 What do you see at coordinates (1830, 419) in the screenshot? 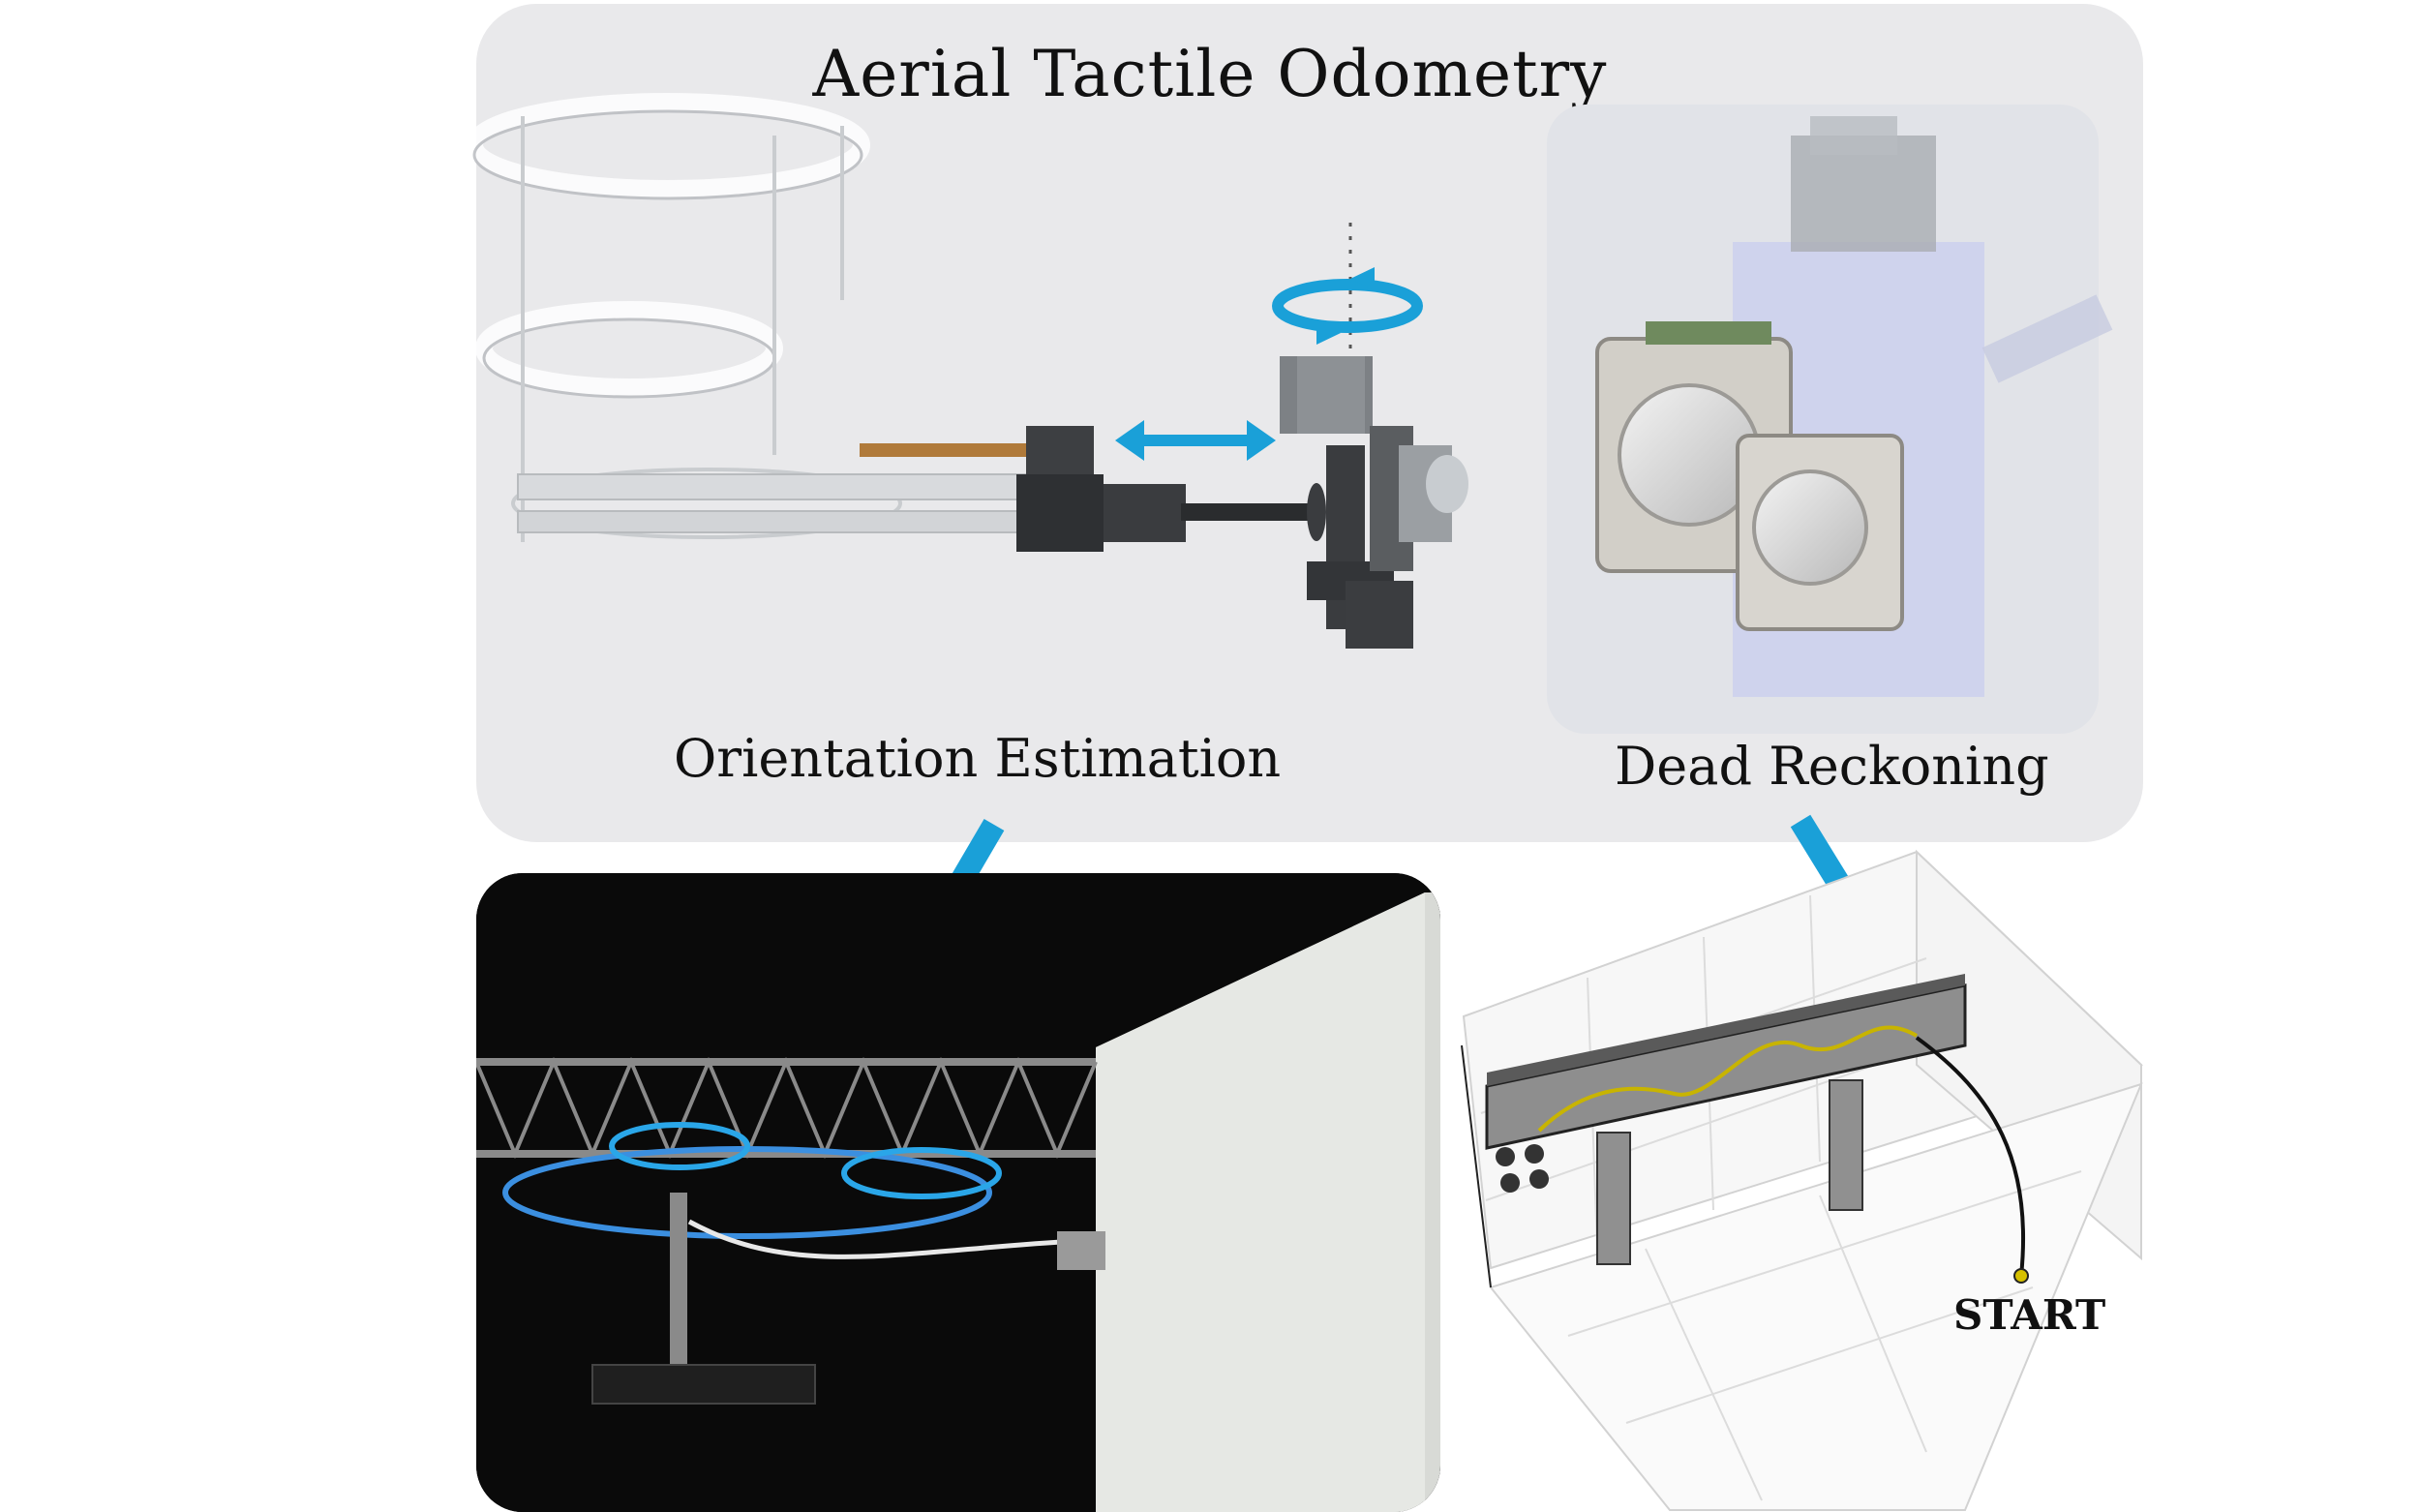
I see `trackball-sensor-render` at bounding box center [1830, 419].